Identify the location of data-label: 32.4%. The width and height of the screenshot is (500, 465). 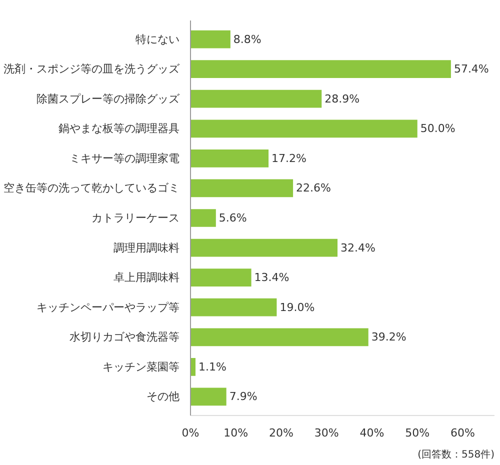
(358, 247).